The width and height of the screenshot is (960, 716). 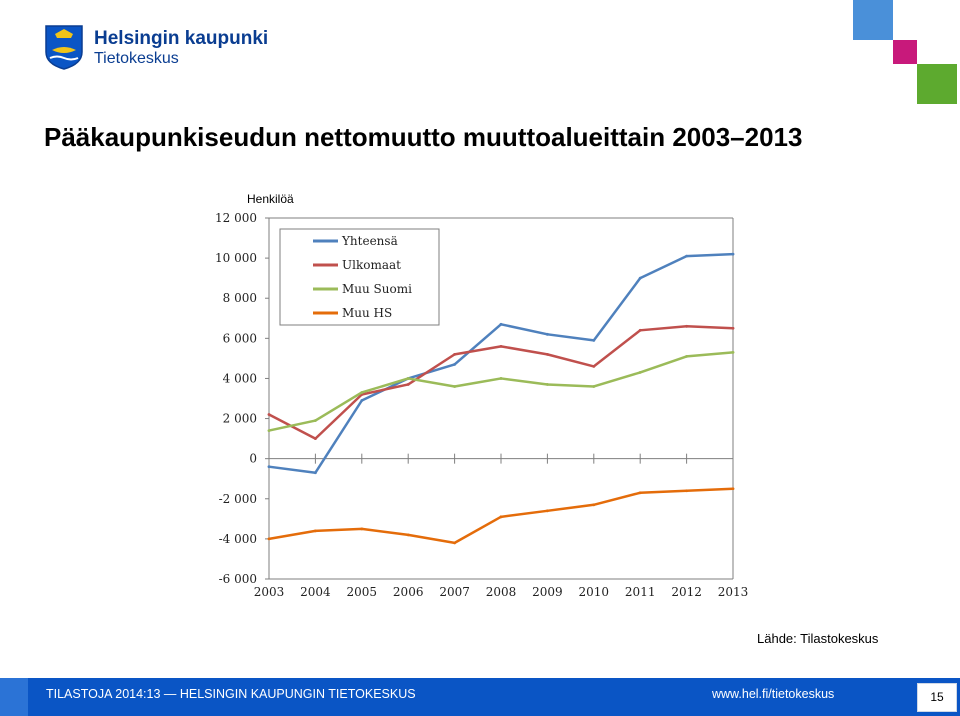 I want to click on logo-name: Helsingin kaupunki, so click(x=181, y=38).